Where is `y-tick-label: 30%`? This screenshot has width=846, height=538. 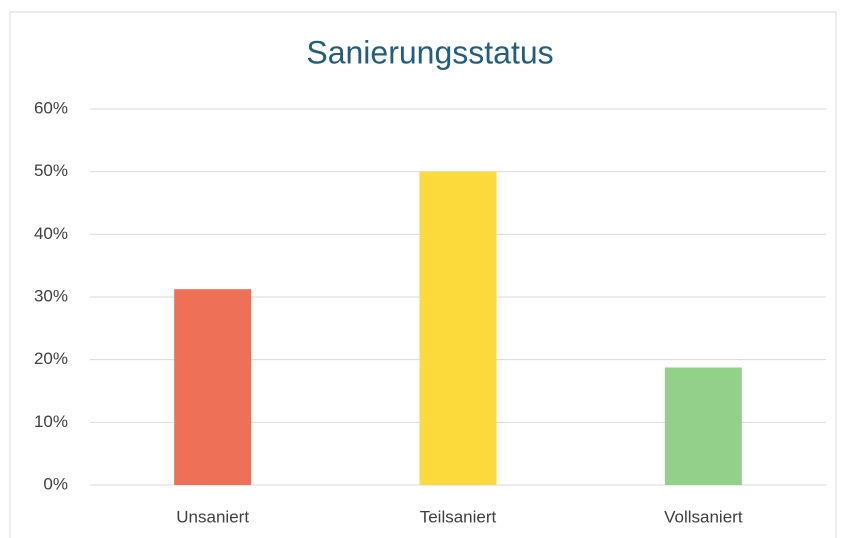 y-tick-label: 30% is located at coordinates (51, 295).